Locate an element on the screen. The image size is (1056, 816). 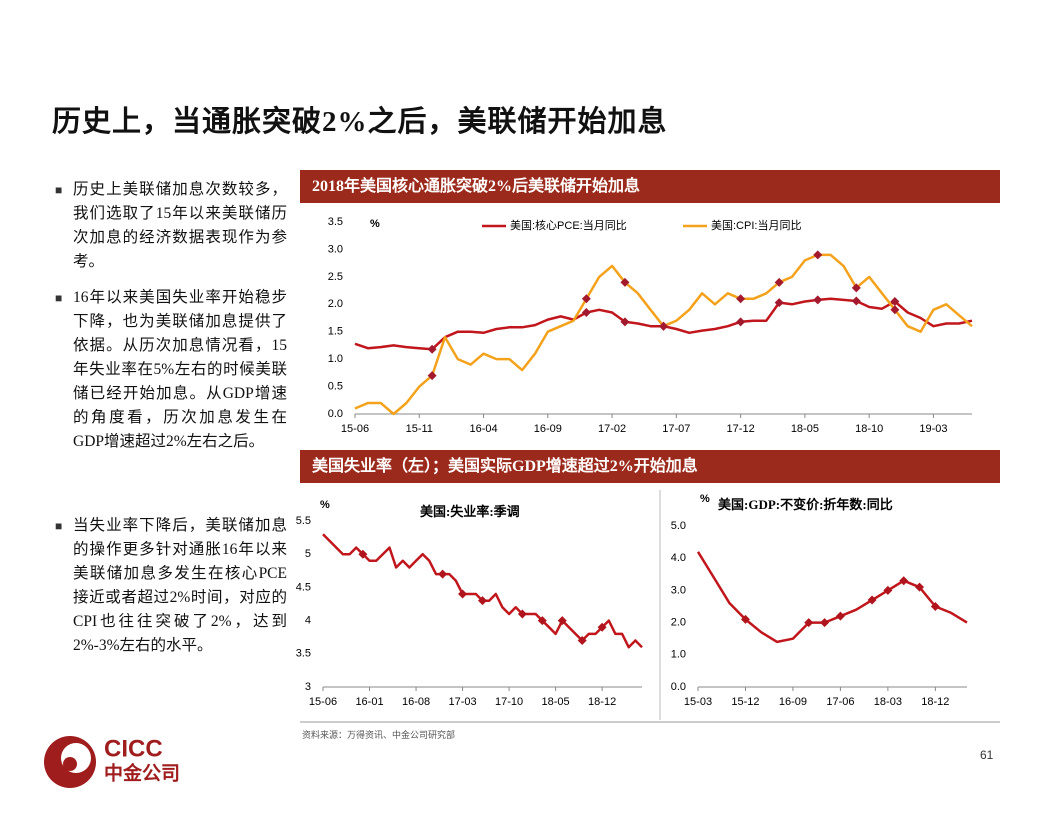
x-tick-label: 18-03 is located at coordinates (888, 702).